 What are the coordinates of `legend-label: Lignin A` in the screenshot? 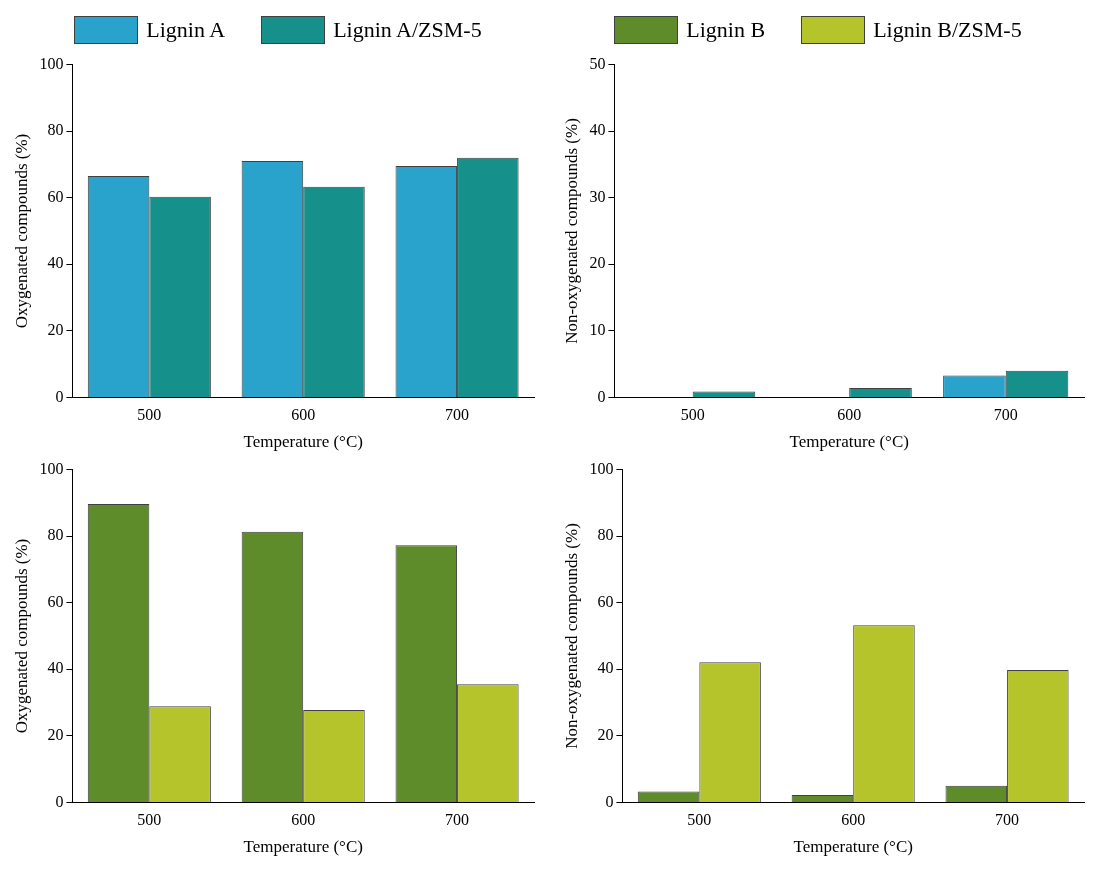 It's located at (186, 30).